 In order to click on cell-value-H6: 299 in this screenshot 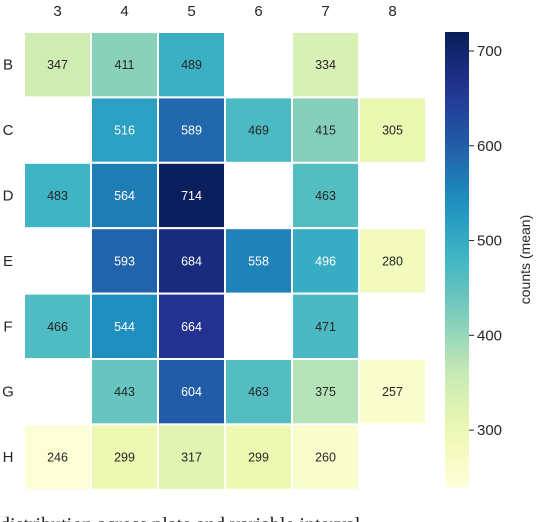, I will do `click(258, 458)`.